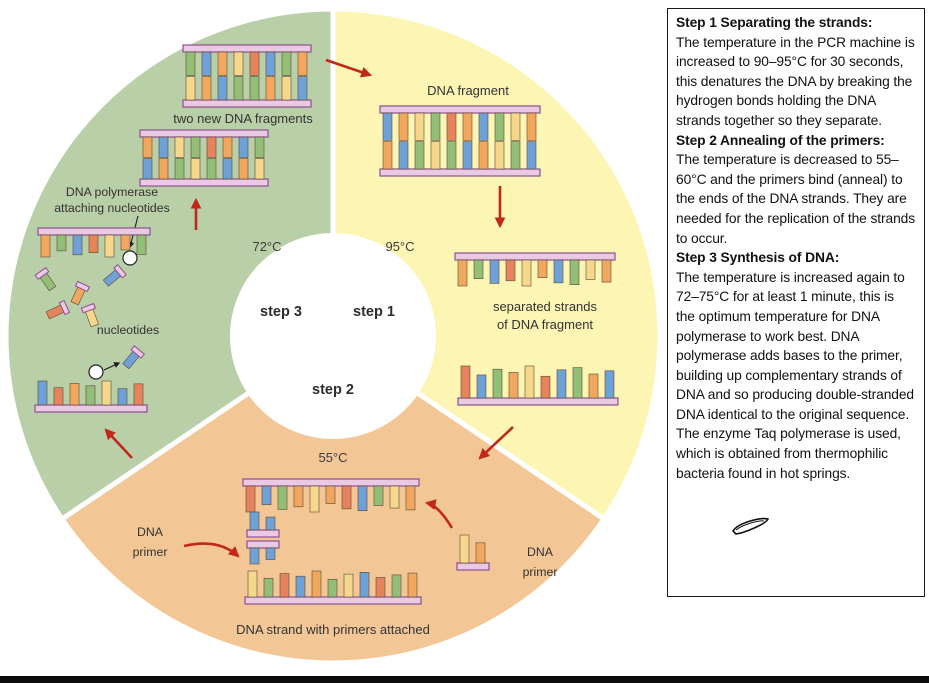 The width and height of the screenshot is (929, 683). What do you see at coordinates (540, 552) in the screenshot?
I see `primer-right-label-line1: DNA` at bounding box center [540, 552].